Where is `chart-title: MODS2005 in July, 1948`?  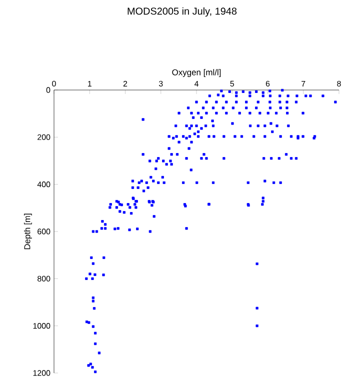 chart-title: MODS2005 in July, 1948 is located at coordinates (182, 12).